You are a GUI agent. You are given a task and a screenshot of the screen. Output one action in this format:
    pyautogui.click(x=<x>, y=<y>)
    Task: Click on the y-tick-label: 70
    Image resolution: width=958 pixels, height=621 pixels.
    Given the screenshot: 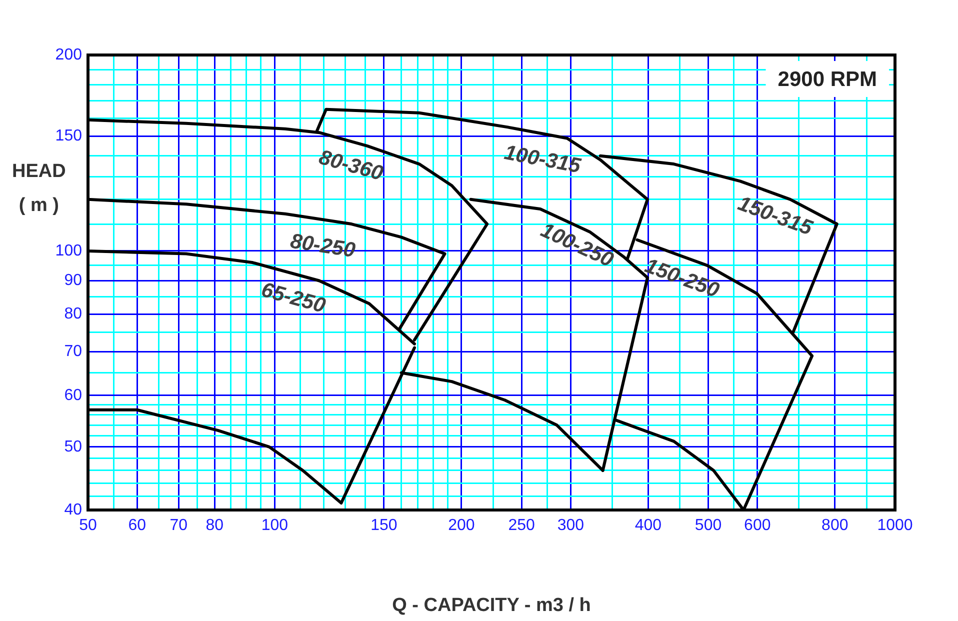 What is the action you would take?
    pyautogui.click(x=73, y=351)
    